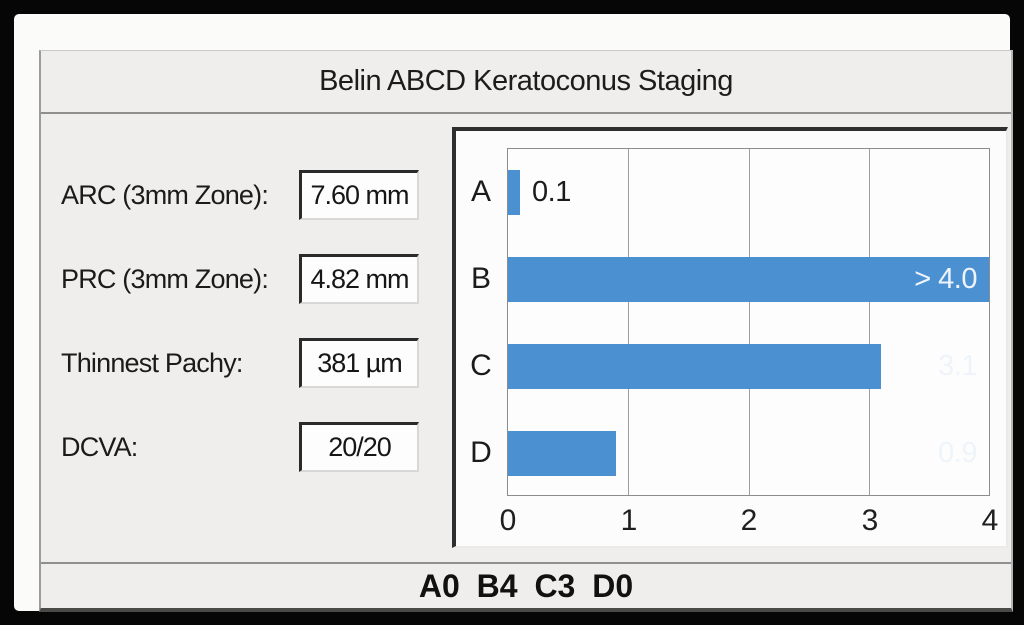  I want to click on bar-row-c: 3.1, so click(748, 366).